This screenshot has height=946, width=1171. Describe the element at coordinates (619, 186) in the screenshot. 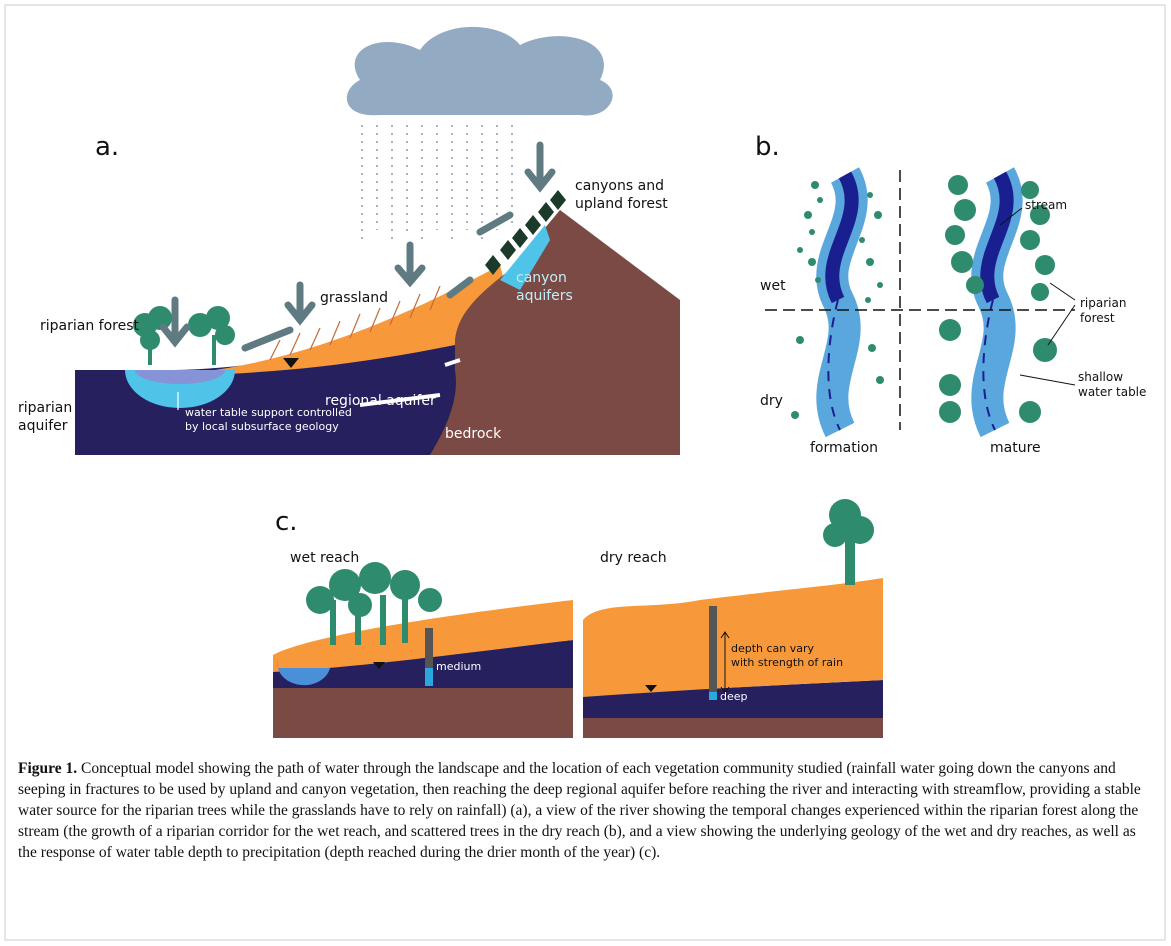

I see `annotation: canyons and` at that location.